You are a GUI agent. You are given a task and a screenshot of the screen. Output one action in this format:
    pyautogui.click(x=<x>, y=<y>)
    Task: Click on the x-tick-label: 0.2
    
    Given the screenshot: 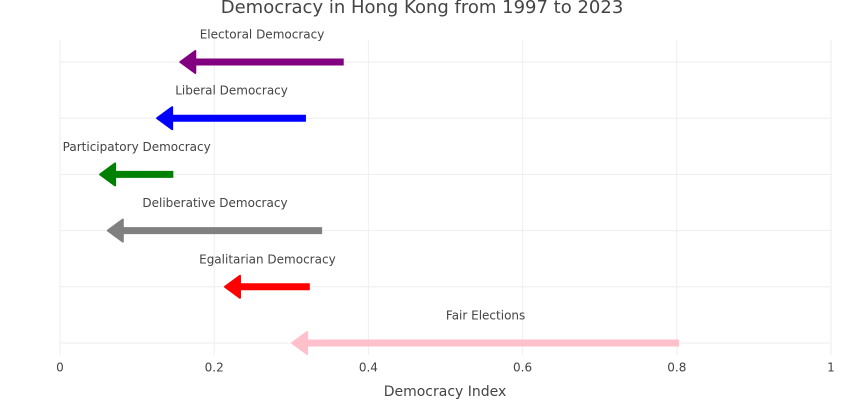 What is the action you would take?
    pyautogui.click(x=214, y=368)
    